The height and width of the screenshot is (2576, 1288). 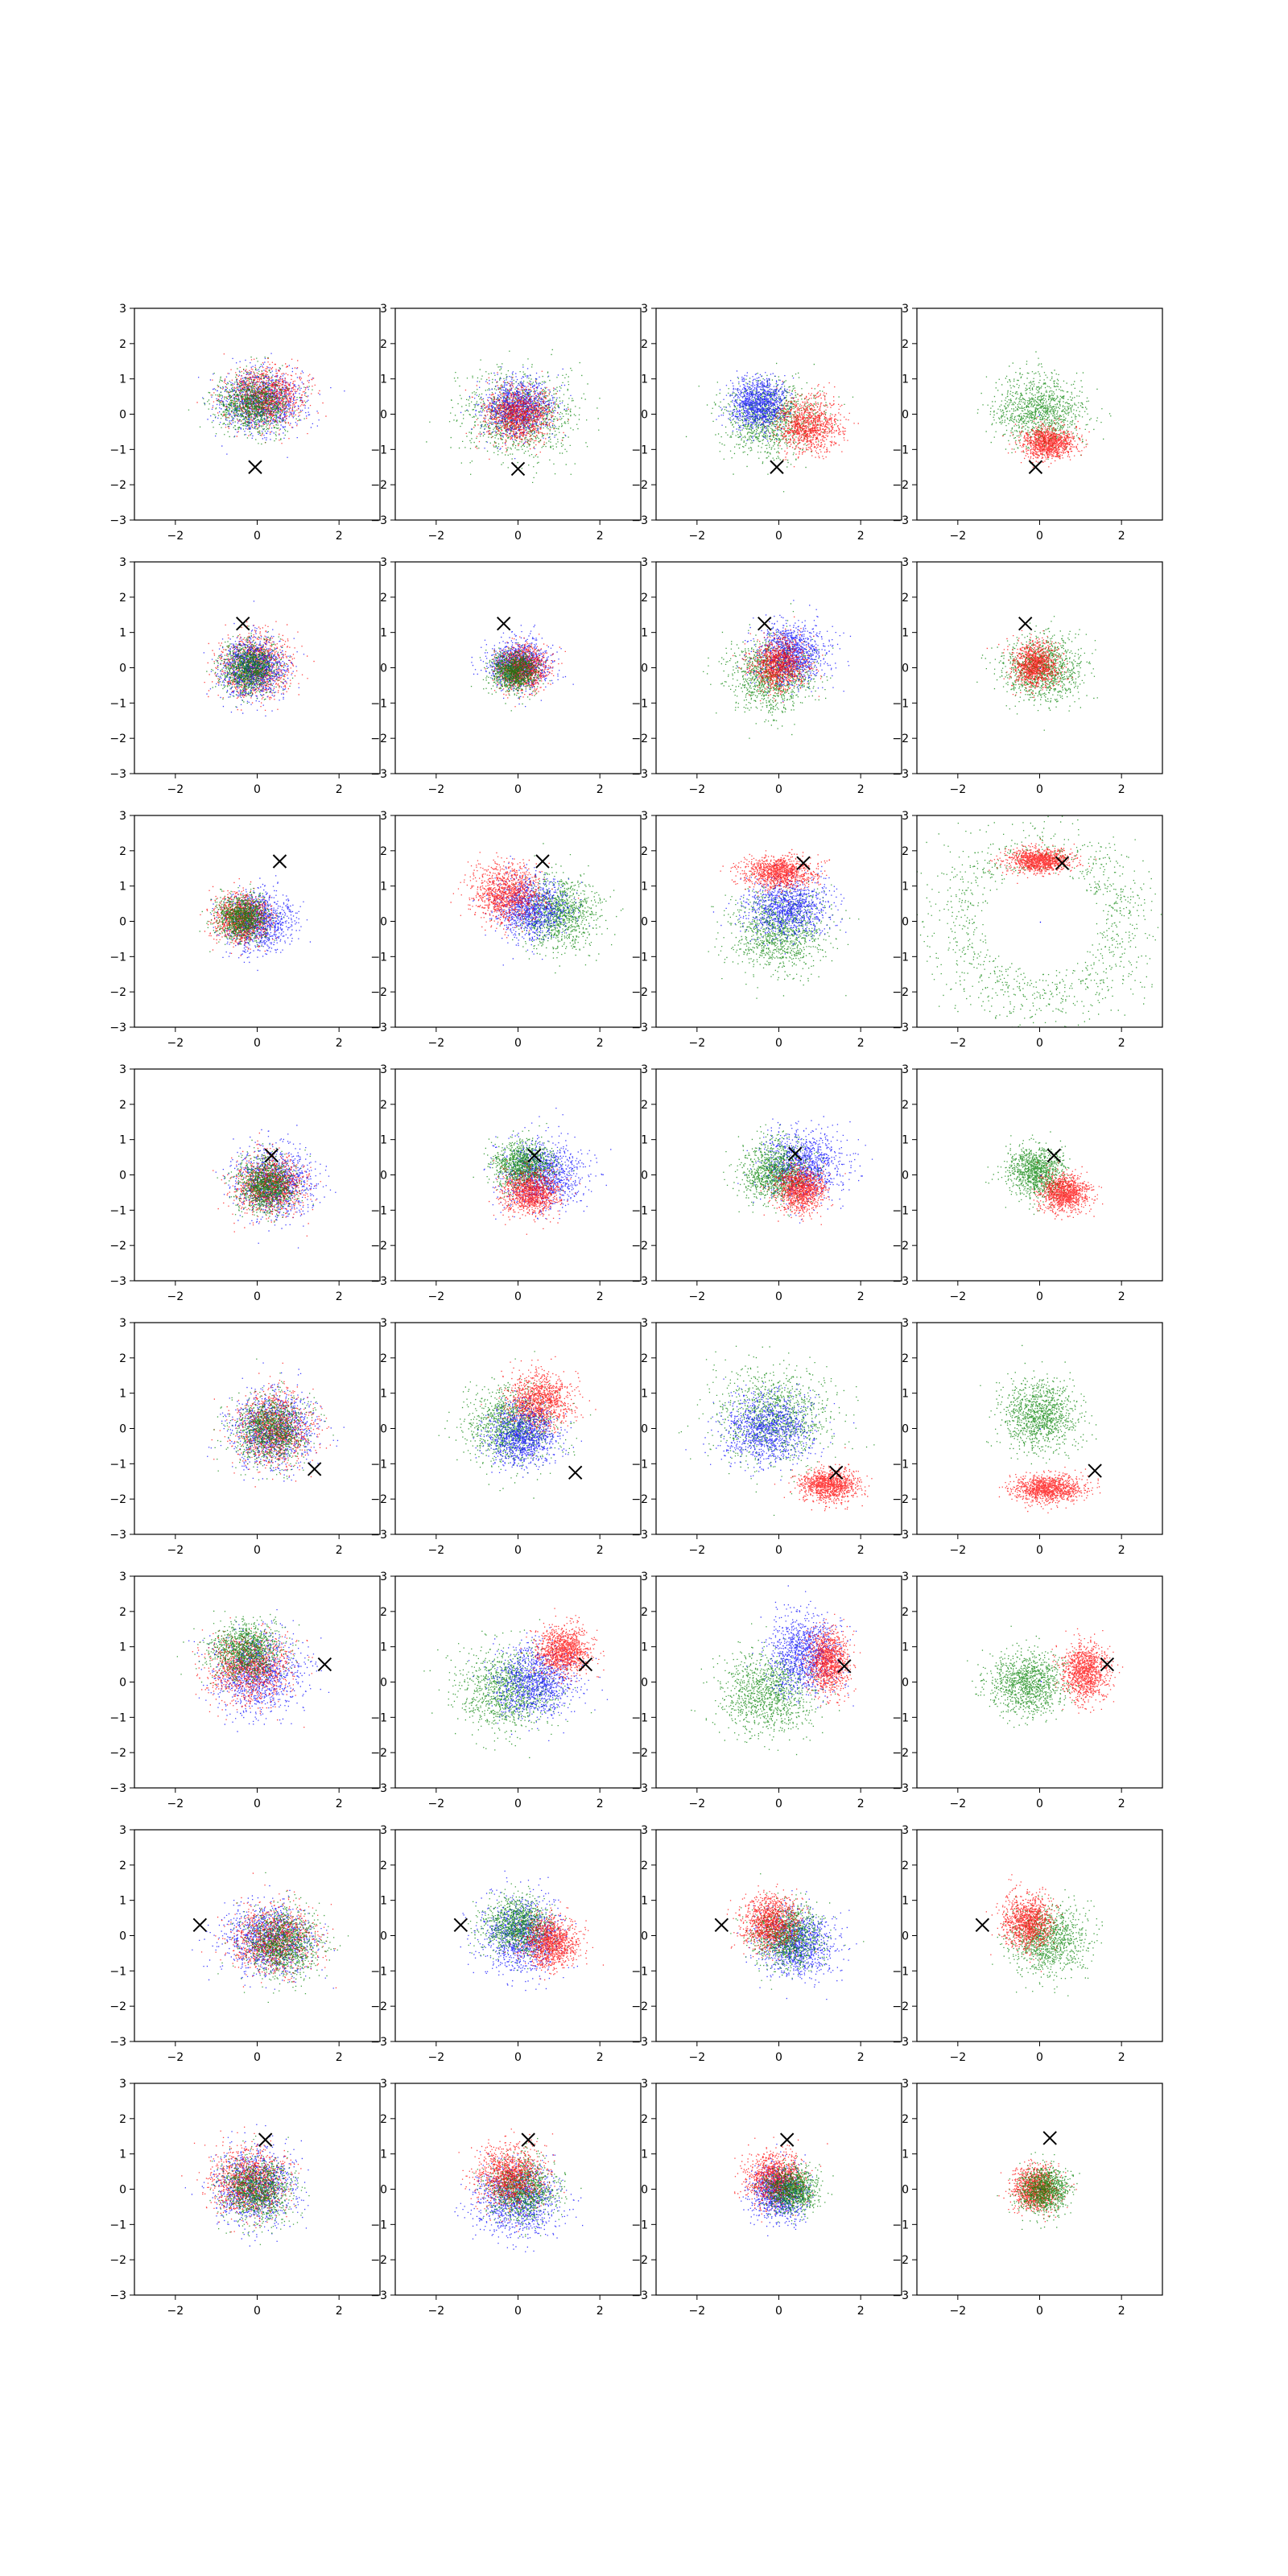 I want to click on scatter-panel-r5-c1: −2 0 2 −3 −2 −1 0 1 2 3, so click(x=506, y=1690).